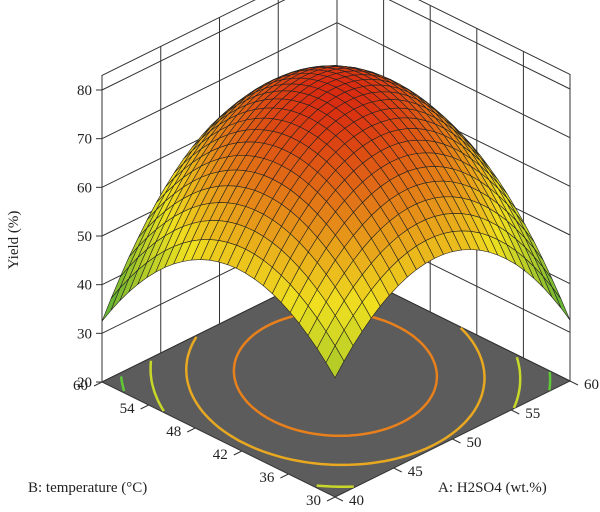  I want to click on x-tick-label: 40, so click(356, 501).